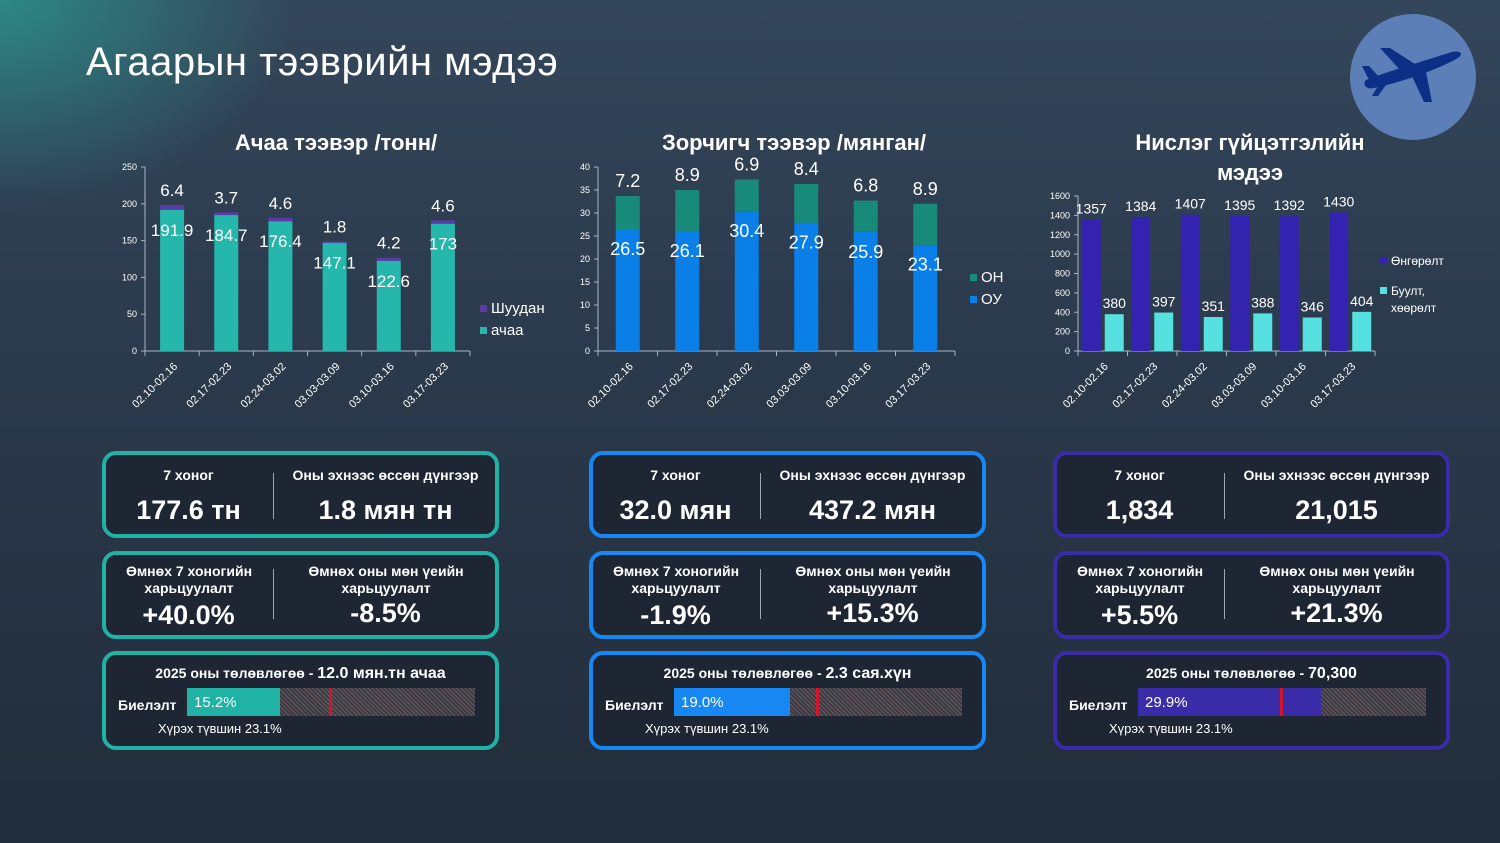 This screenshot has width=1500, height=843. What do you see at coordinates (675, 615) in the screenshot?
I see `prev-week-value: -1.9%` at bounding box center [675, 615].